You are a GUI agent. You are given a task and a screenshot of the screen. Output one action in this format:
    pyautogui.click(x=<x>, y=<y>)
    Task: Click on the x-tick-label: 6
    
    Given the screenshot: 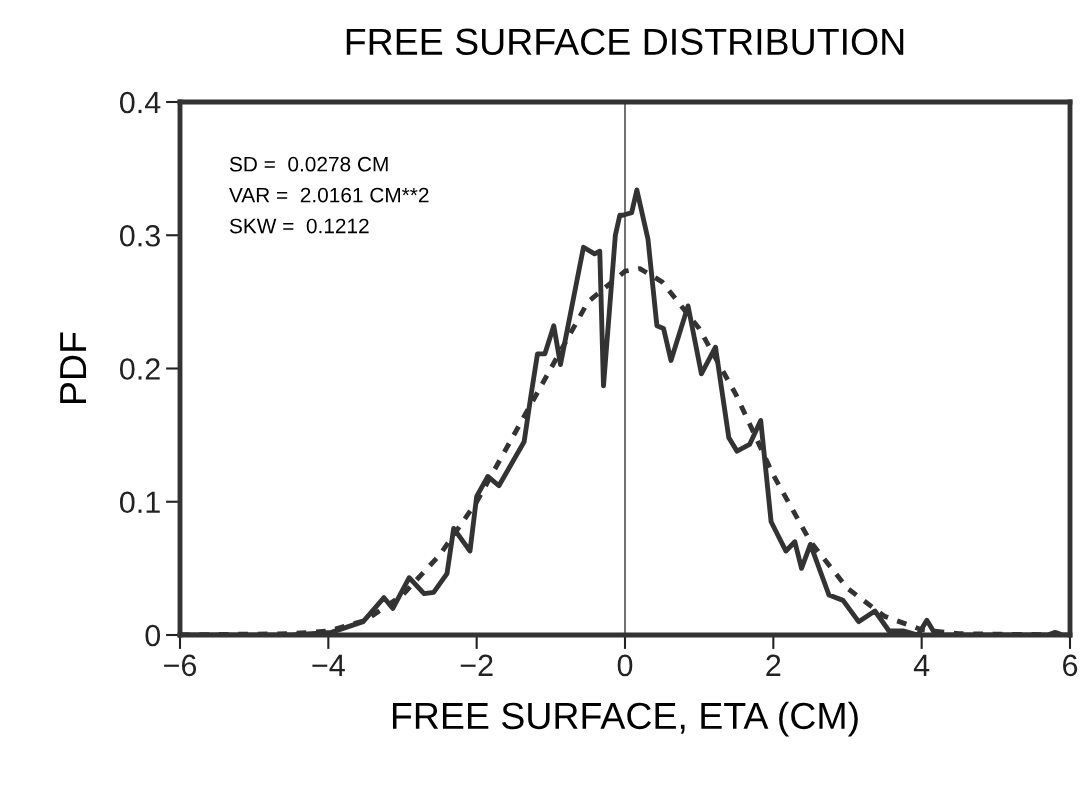 What is the action you would take?
    pyautogui.click(x=1070, y=665)
    